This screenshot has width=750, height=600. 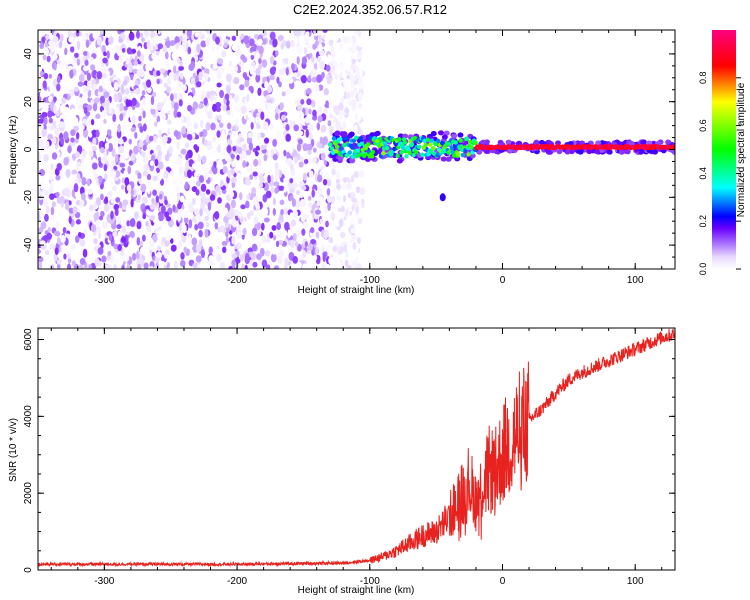 What do you see at coordinates (237, 581) in the screenshot?
I see `snr-x-tick-label: -200` at bounding box center [237, 581].